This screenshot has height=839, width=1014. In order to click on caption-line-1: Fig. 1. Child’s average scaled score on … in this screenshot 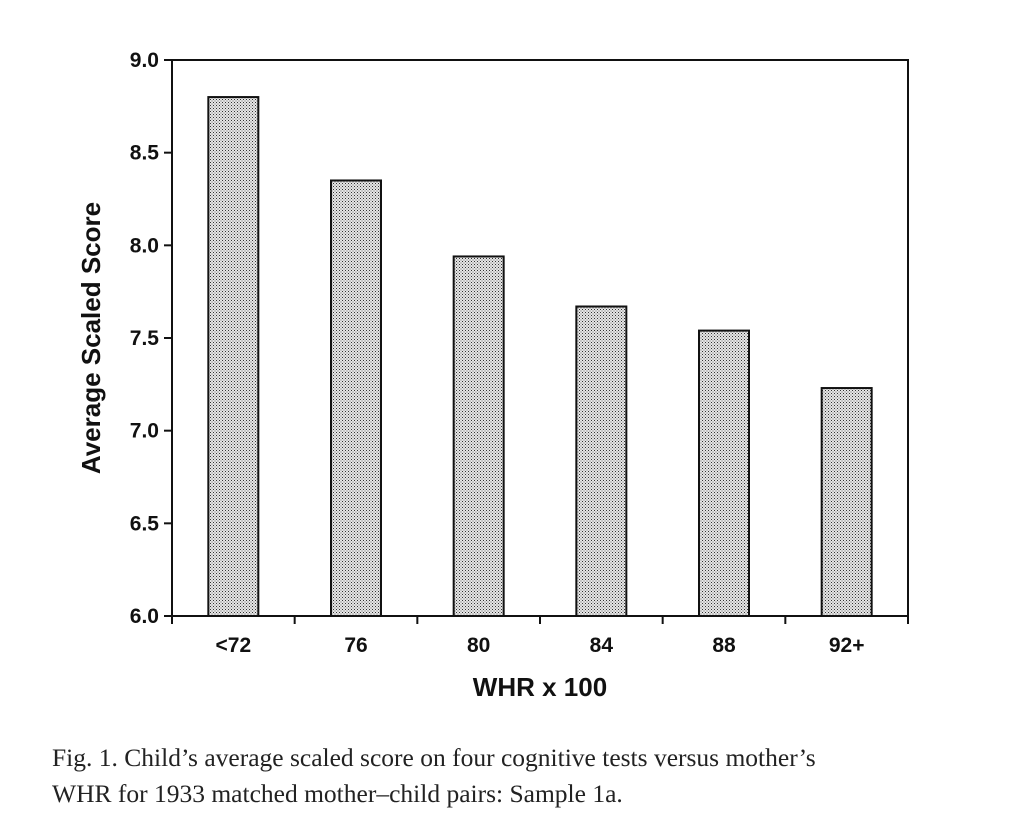, I will do `click(434, 757)`.